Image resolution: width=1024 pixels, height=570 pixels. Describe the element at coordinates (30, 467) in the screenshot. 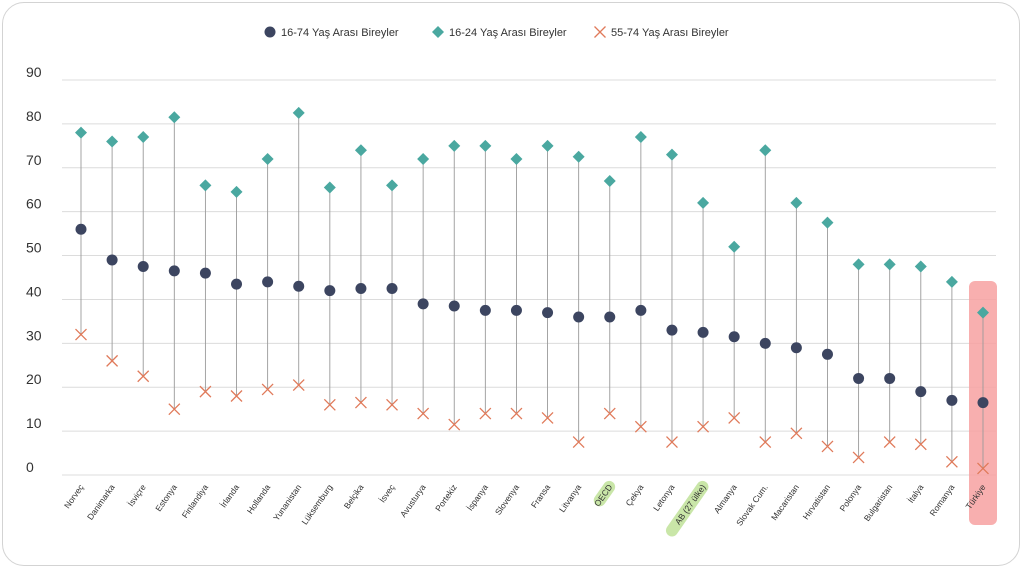

I see `y-tick-label-0: 0` at that location.